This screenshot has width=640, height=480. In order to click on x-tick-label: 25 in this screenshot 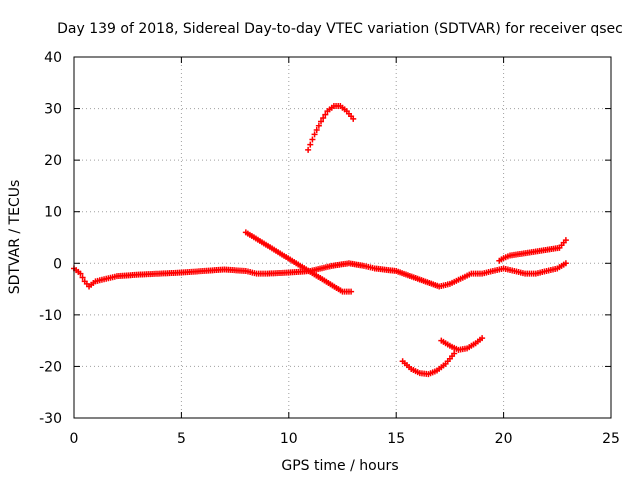, I will do `click(611, 439)`.